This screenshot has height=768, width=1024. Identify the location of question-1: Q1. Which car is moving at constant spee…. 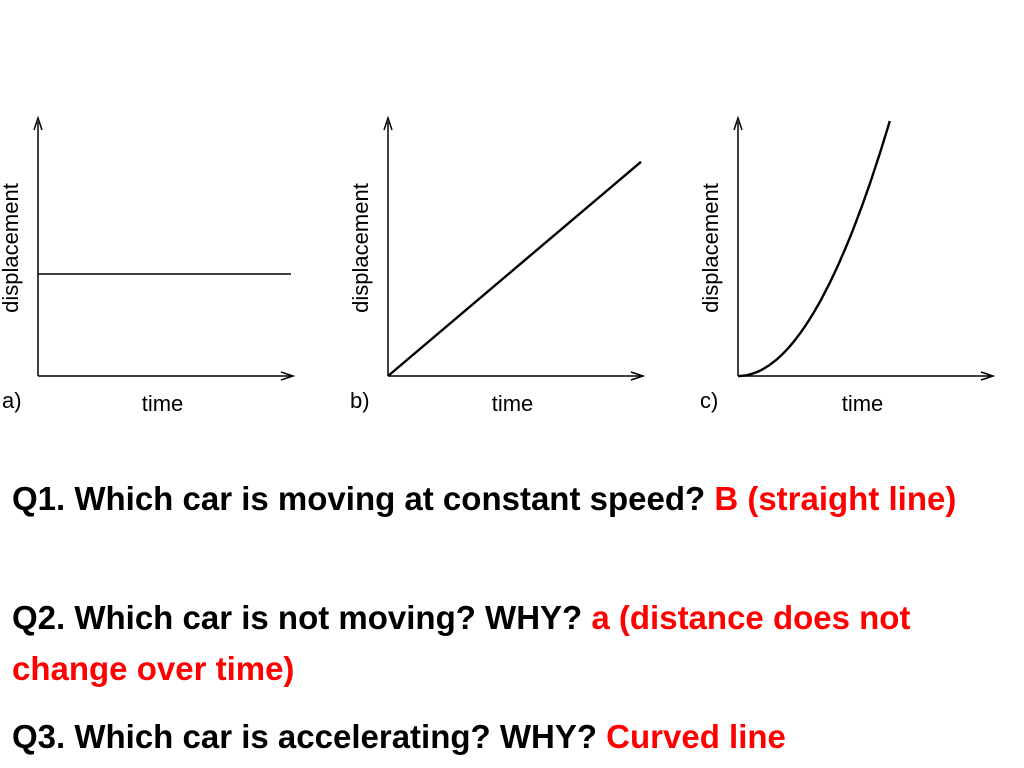
(512, 498).